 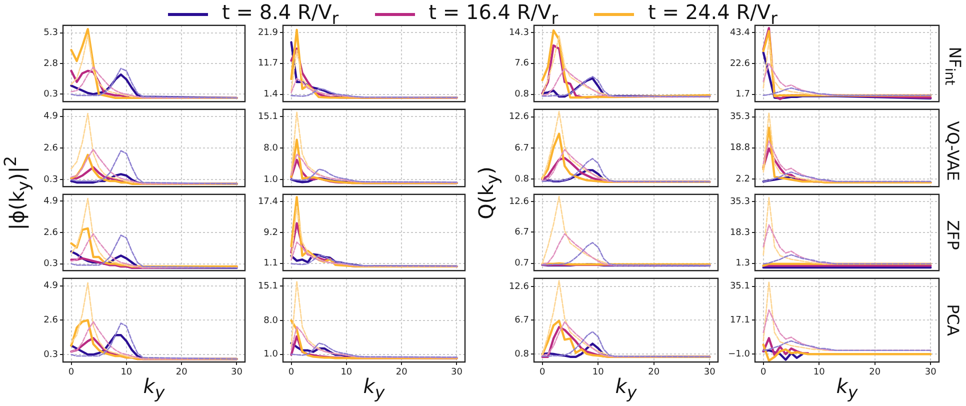 What do you see at coordinates (268, 33) in the screenshot?
I see `y-tick-label: 21.9` at bounding box center [268, 33].